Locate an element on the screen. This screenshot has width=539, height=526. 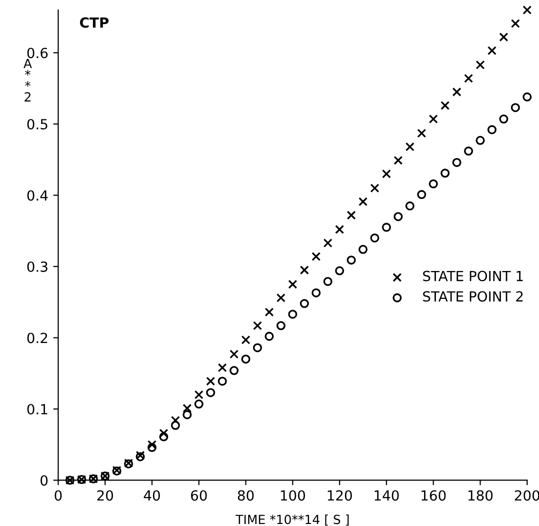
y-tick-label: 0 is located at coordinates (44, 480).